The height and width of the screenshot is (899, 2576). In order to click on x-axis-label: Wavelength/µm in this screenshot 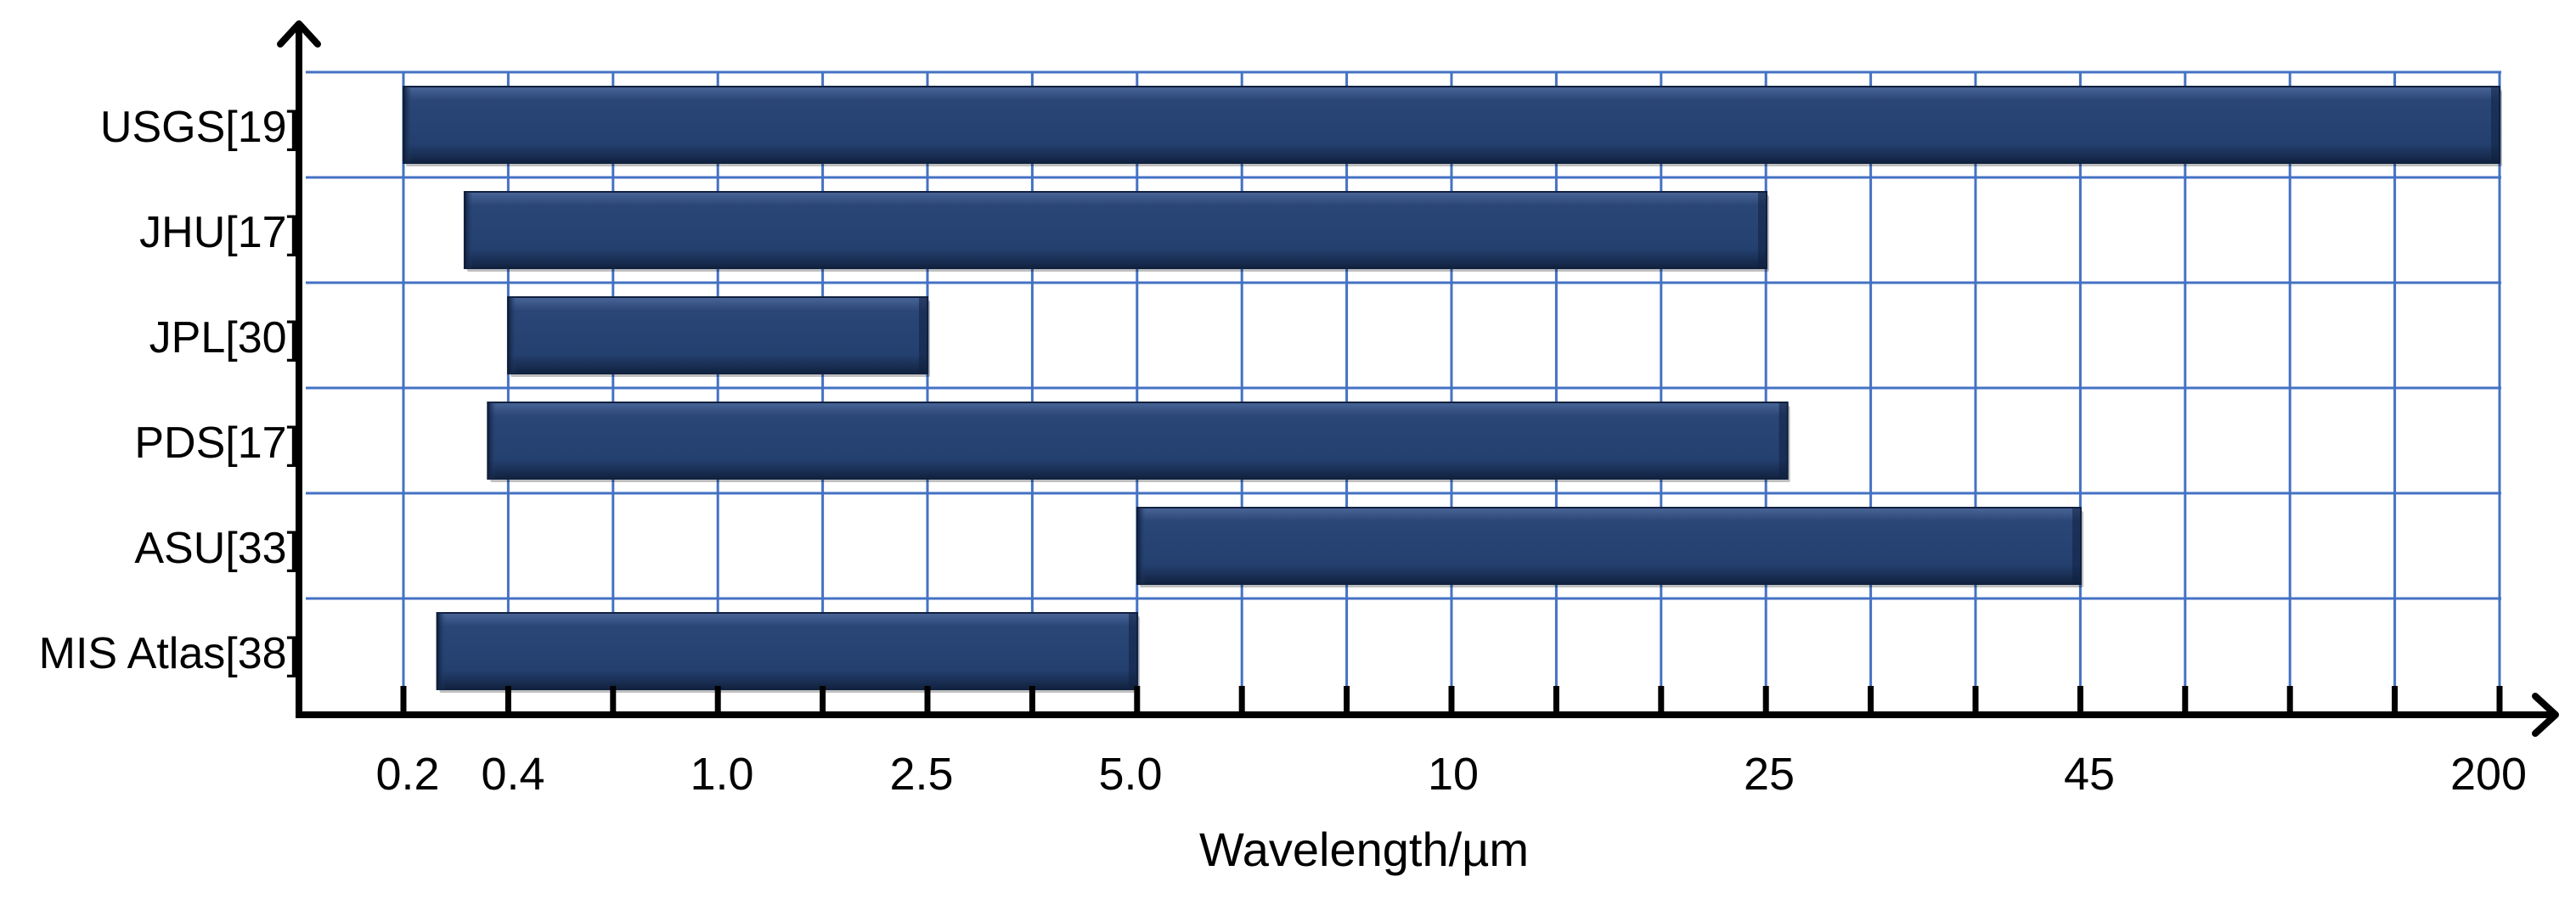, I will do `click(1364, 849)`.